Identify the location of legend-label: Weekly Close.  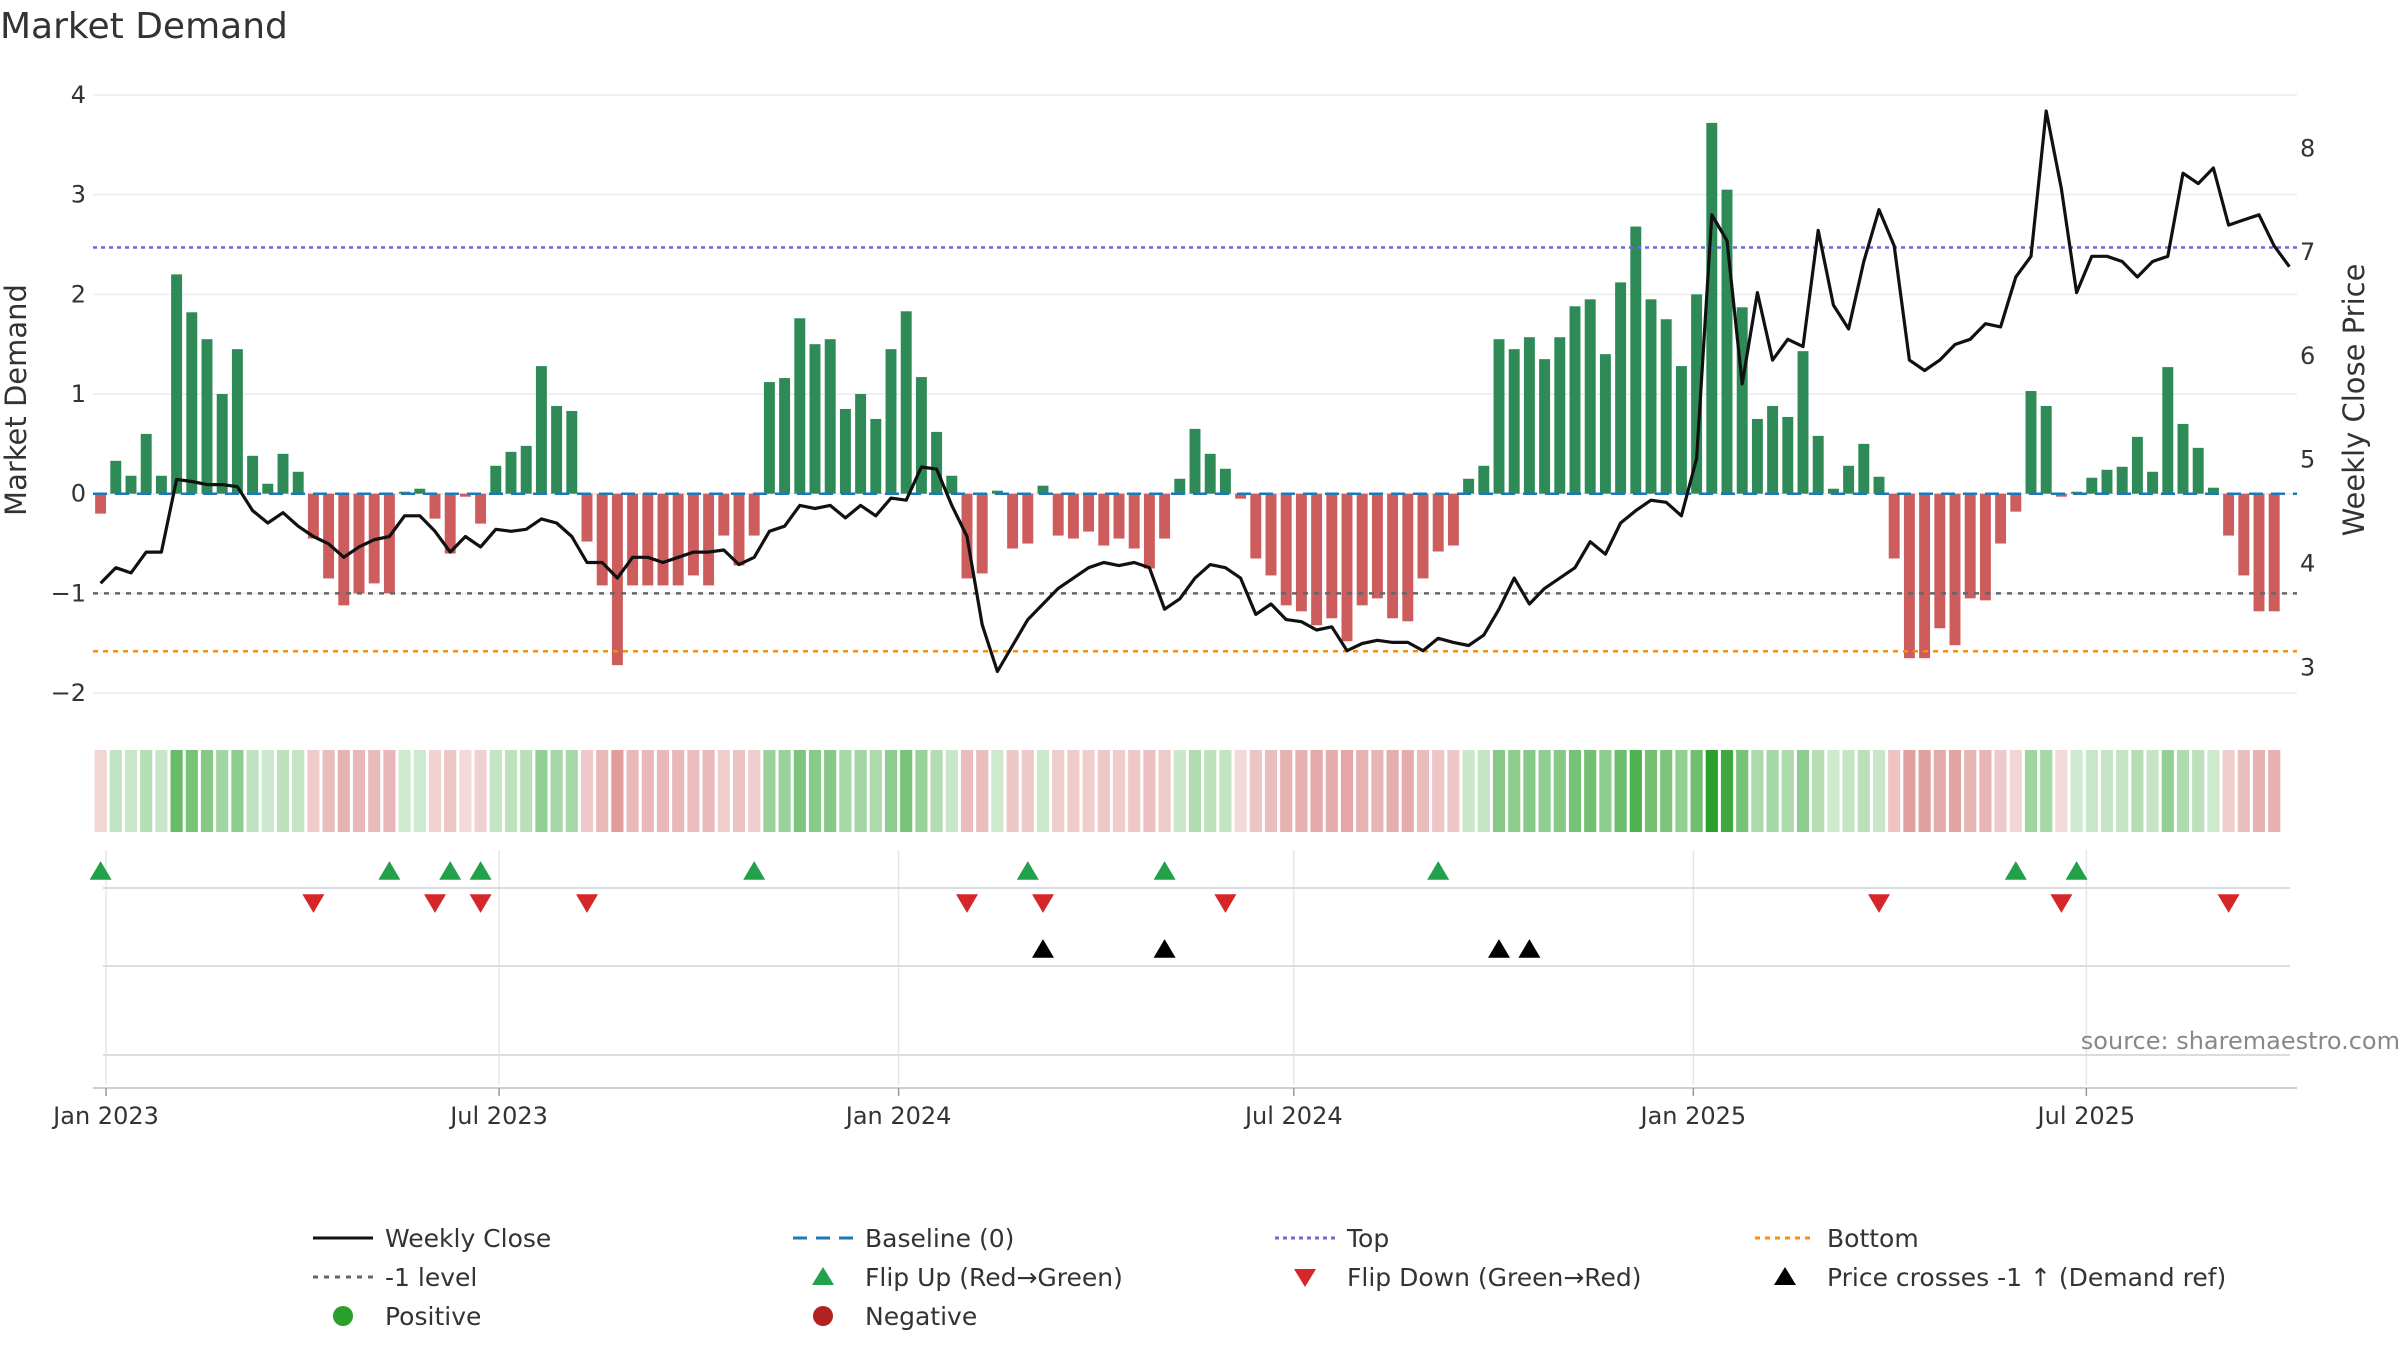
(468, 1238).